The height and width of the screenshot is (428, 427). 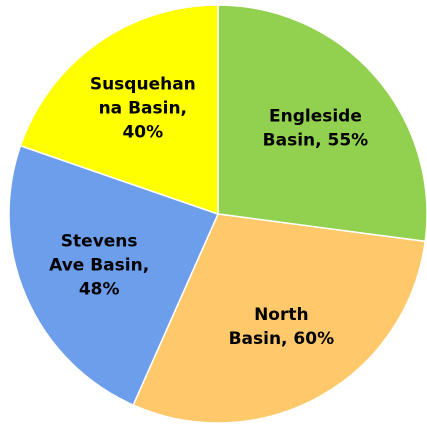 I want to click on data-label-line: Susquehan, so click(x=143, y=84).